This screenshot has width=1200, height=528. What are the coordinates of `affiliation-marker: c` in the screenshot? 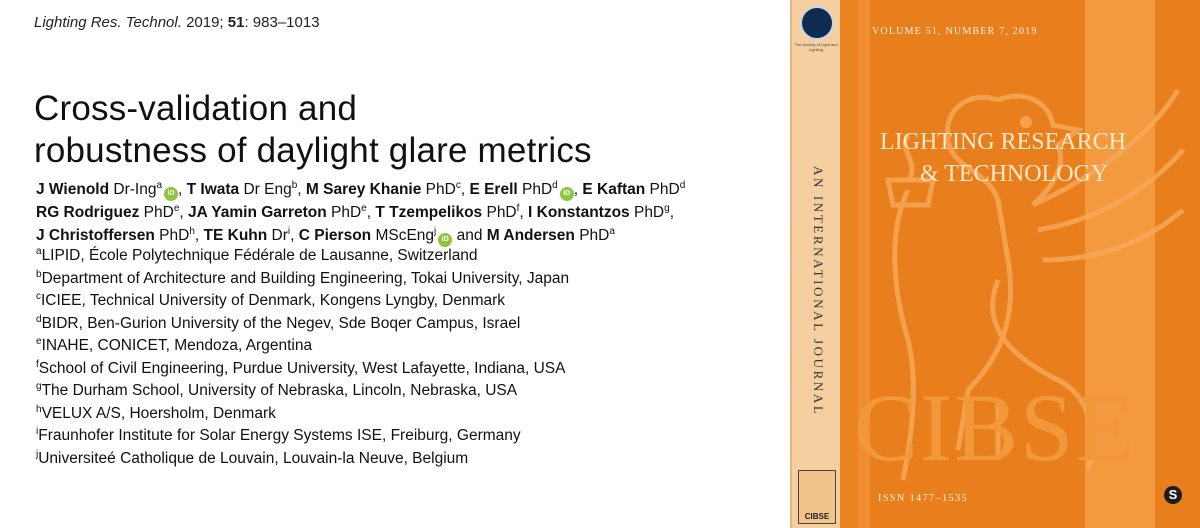 It's located at (38, 296).